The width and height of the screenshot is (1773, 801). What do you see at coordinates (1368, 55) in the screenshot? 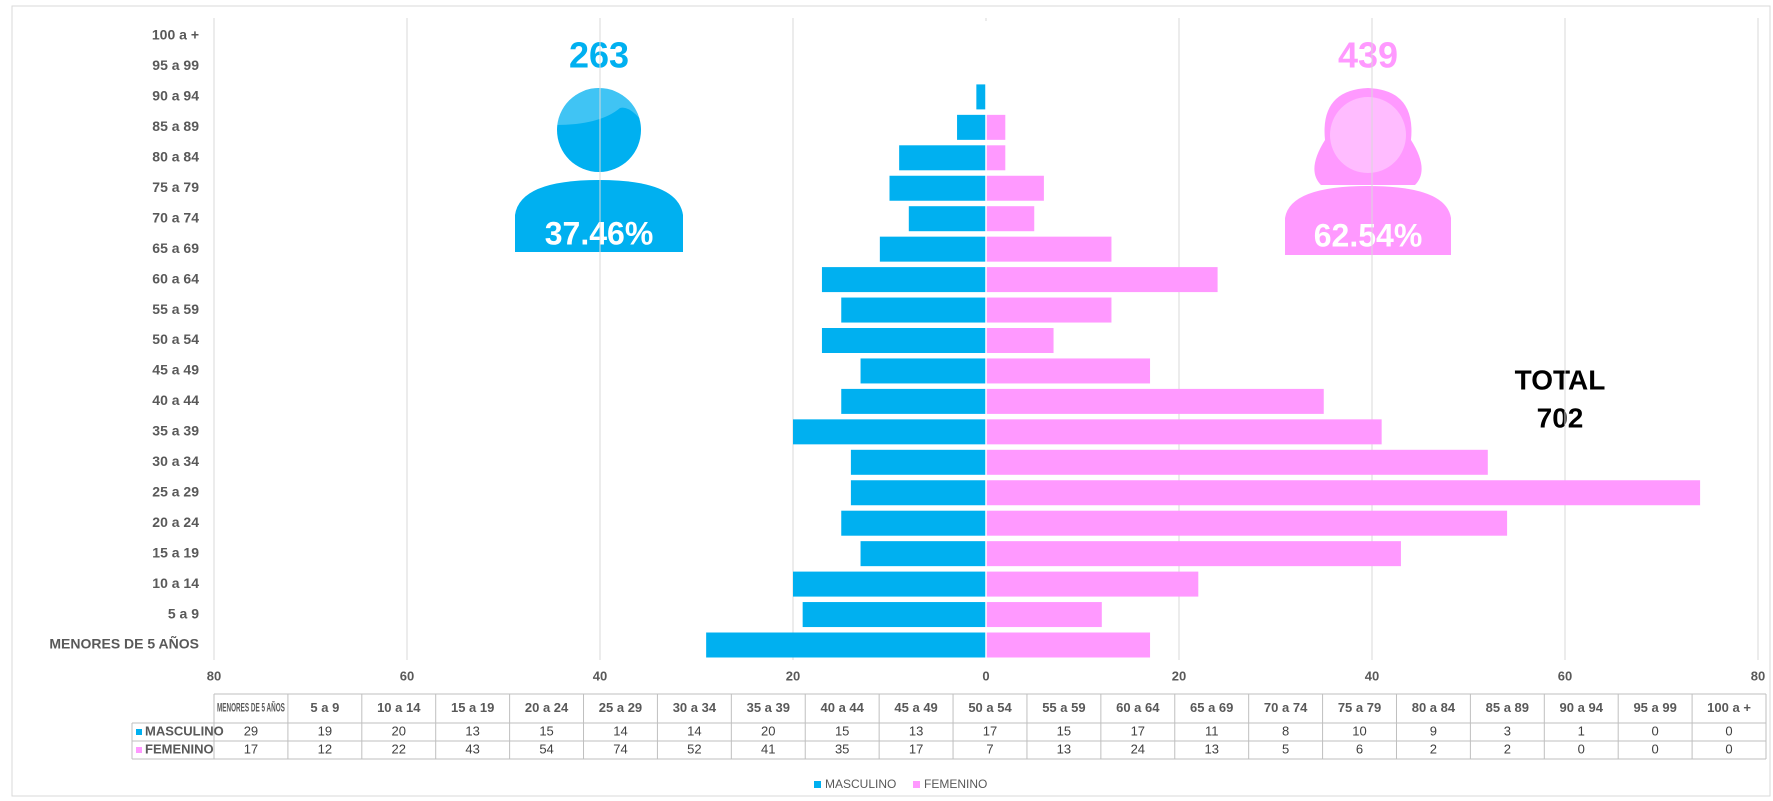
I see `female-total: 439` at bounding box center [1368, 55].